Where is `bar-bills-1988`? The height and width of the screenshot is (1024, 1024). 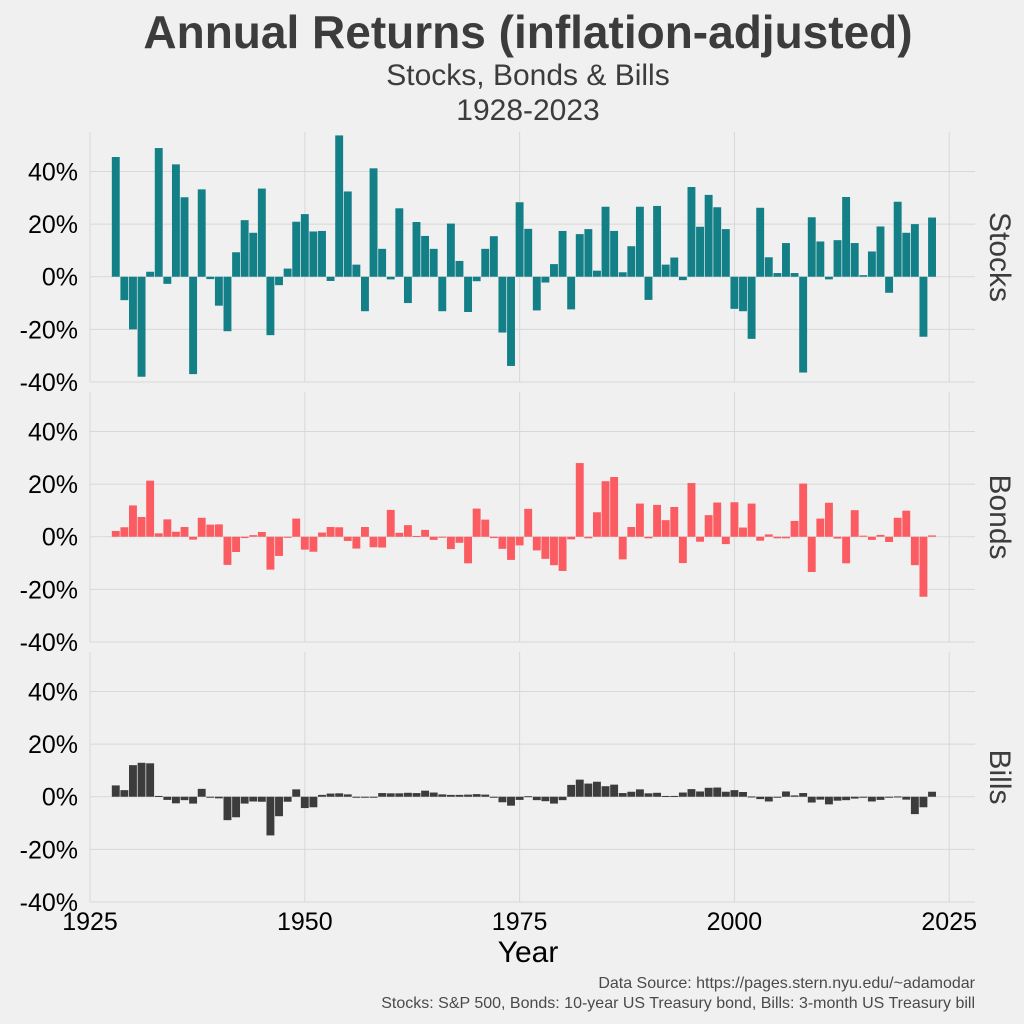
bar-bills-1988 is located at coordinates (631, 794).